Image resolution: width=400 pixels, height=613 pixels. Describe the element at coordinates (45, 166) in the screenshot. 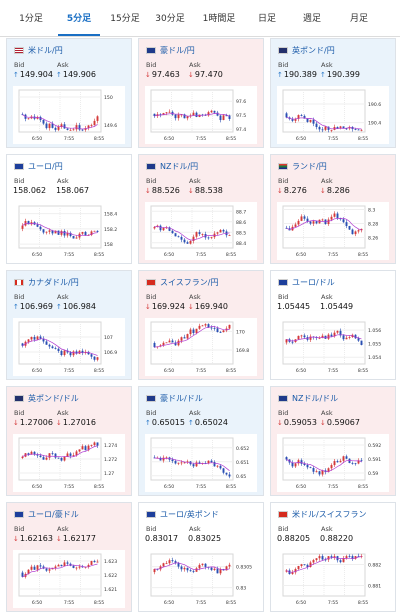

I see `pair-name: ユーロ/円` at that location.